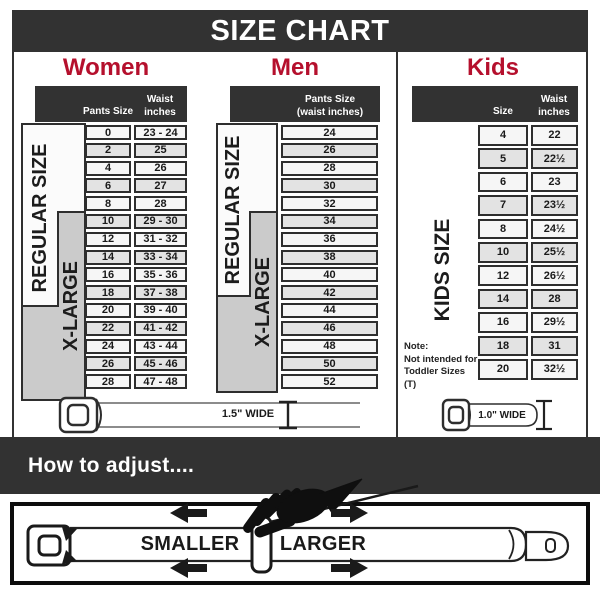 This screenshot has width=600, height=600. I want to click on women-table-row: 2 25, so click(136, 150).